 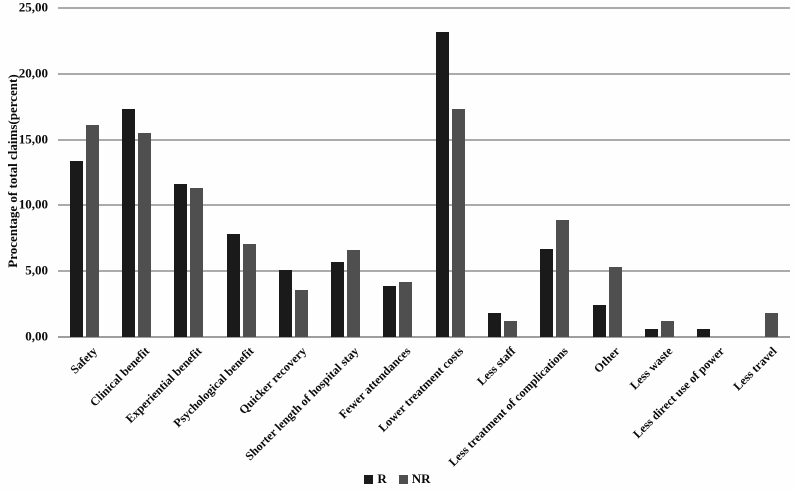 I want to click on y-tick-label: 25,00, so click(x=33, y=7).